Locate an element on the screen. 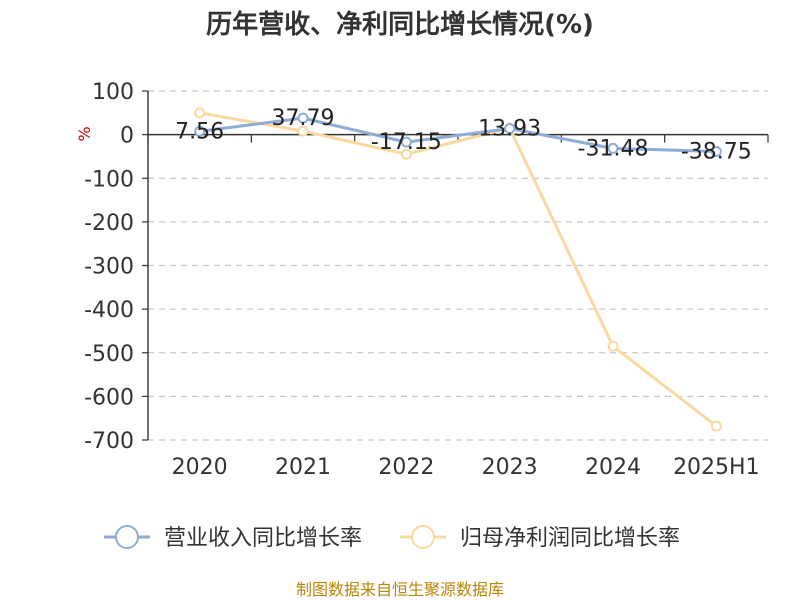 This screenshot has width=800, height=600. source-note: 制图数据来自恒生聚源数据库 is located at coordinates (400, 589).